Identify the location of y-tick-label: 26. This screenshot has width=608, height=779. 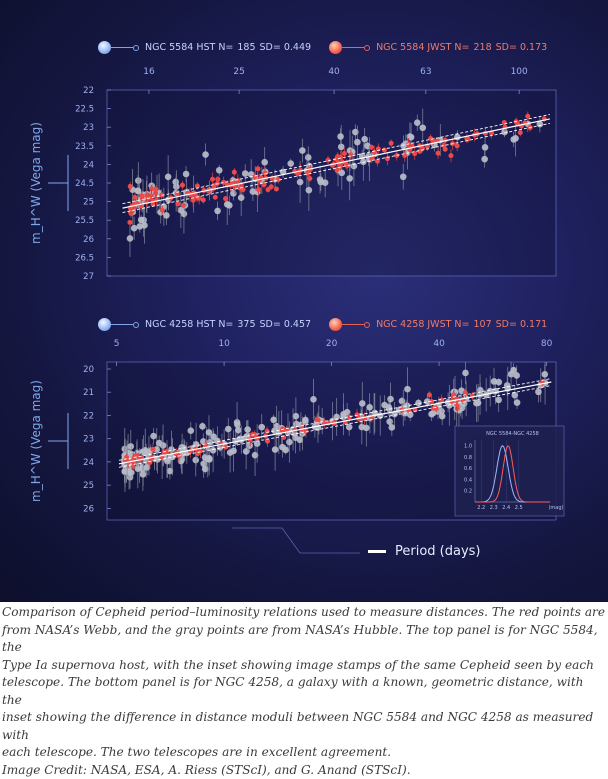
(88, 240).